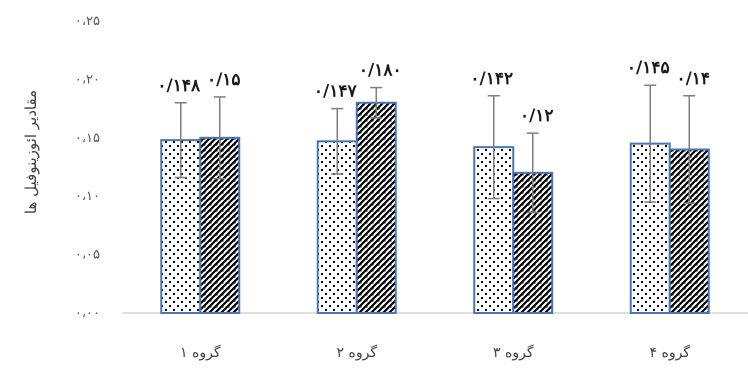  What do you see at coordinates (87, 313) in the screenshot?
I see `y-tick-label: ۰،۰۰` at bounding box center [87, 313].